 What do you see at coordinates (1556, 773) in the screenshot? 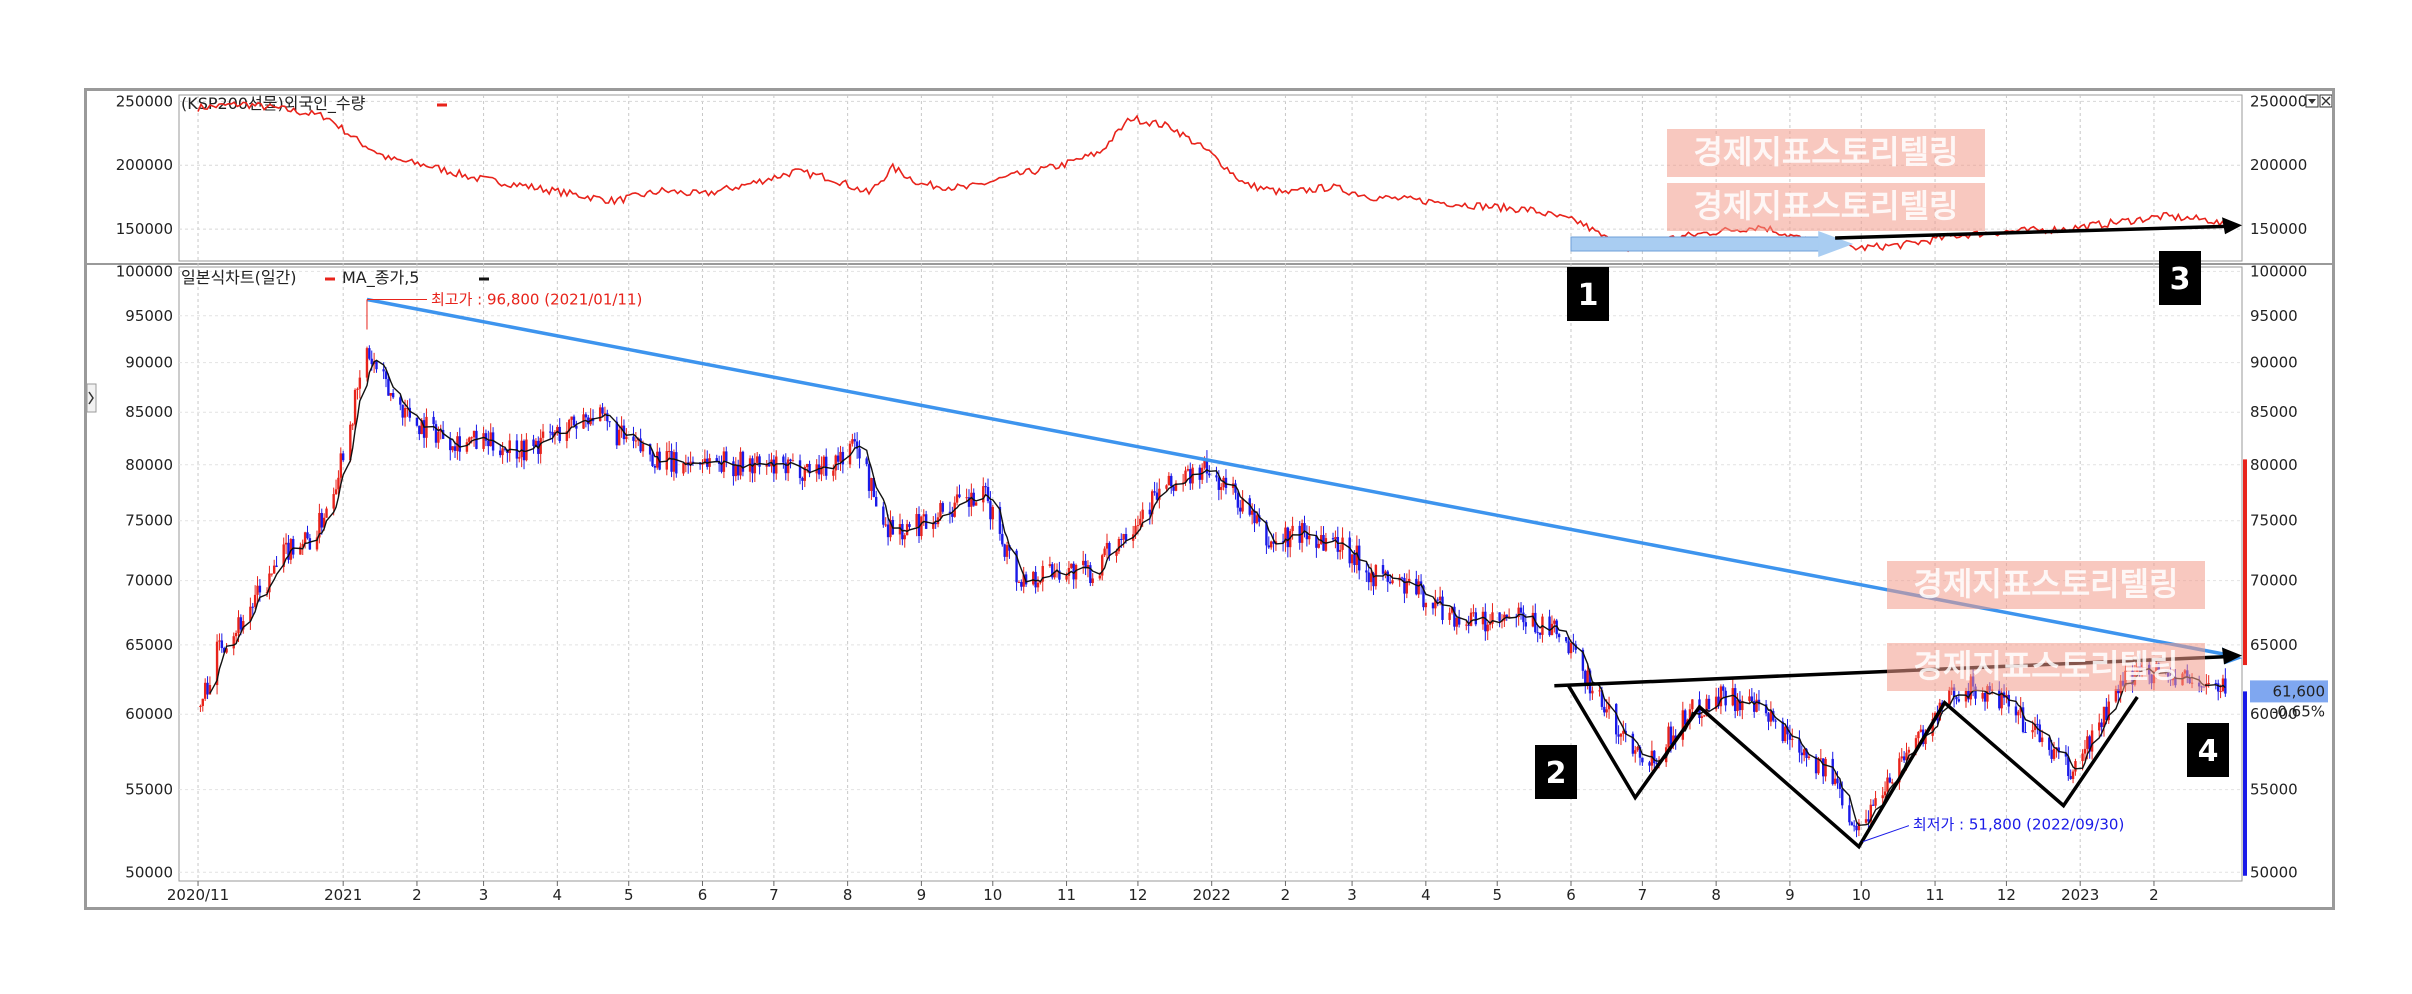
I see `svg-text: 2` at bounding box center [1556, 773].